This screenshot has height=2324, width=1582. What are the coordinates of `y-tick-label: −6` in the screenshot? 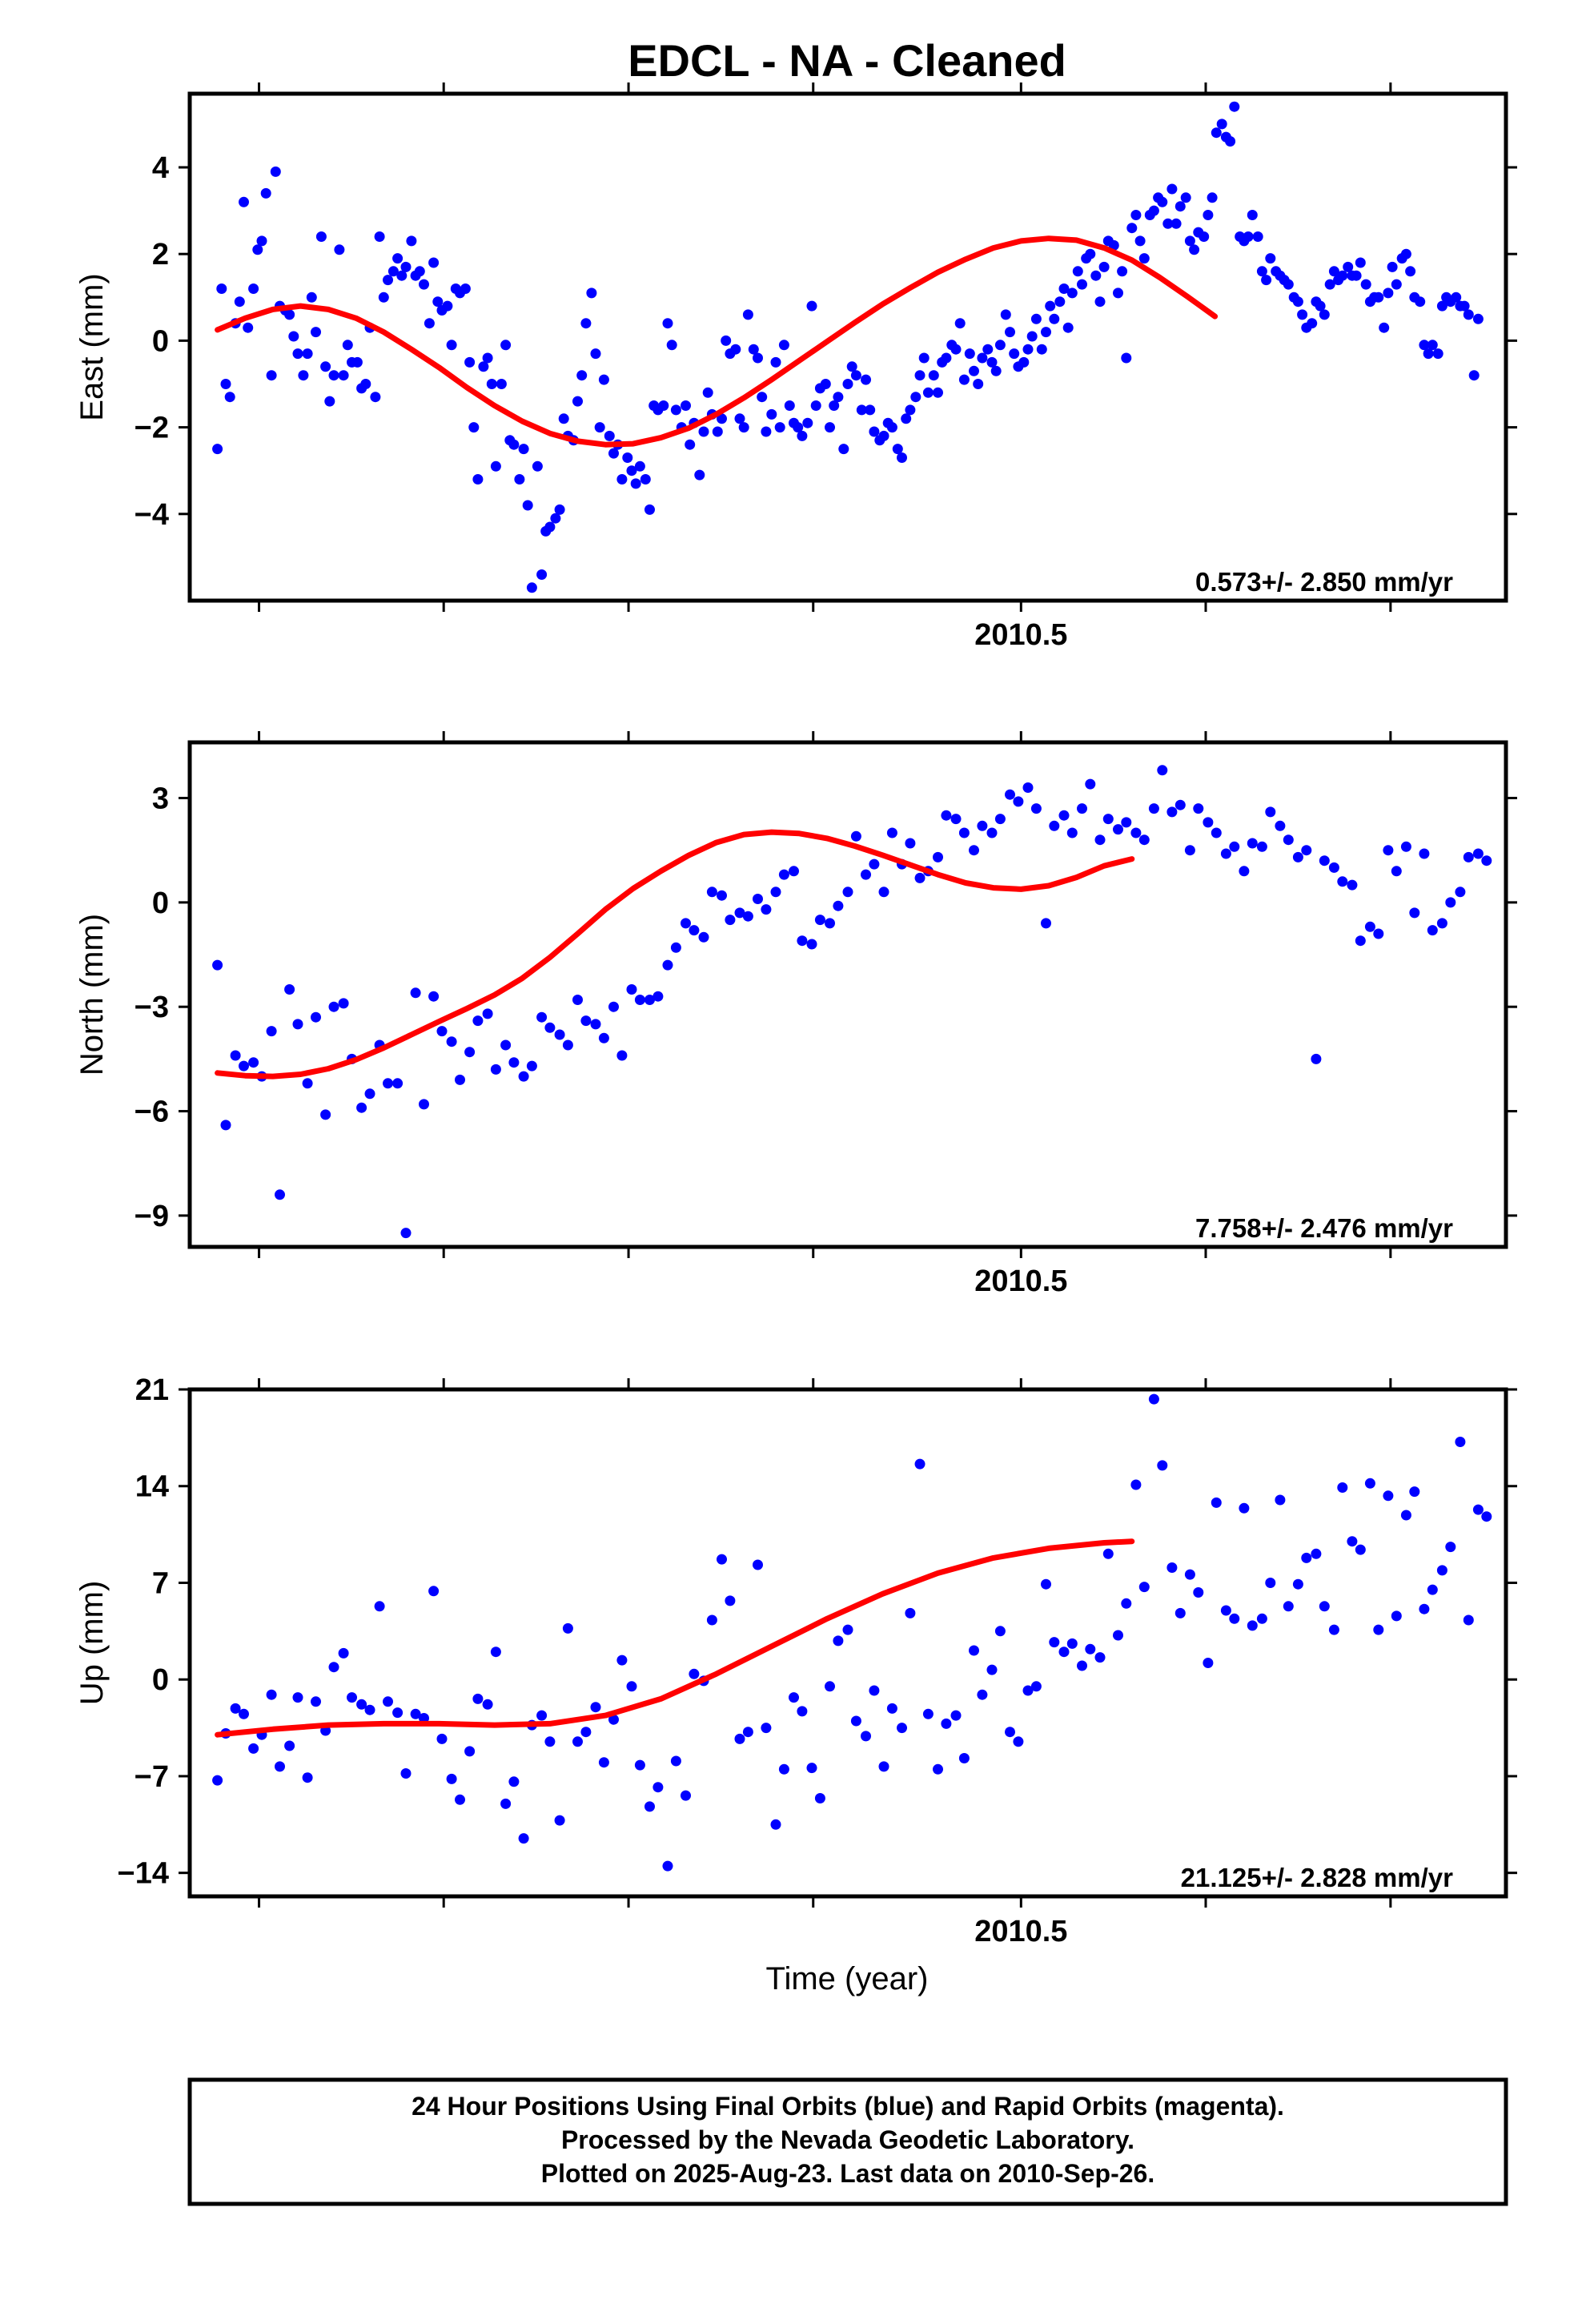 It's located at (152, 1112).